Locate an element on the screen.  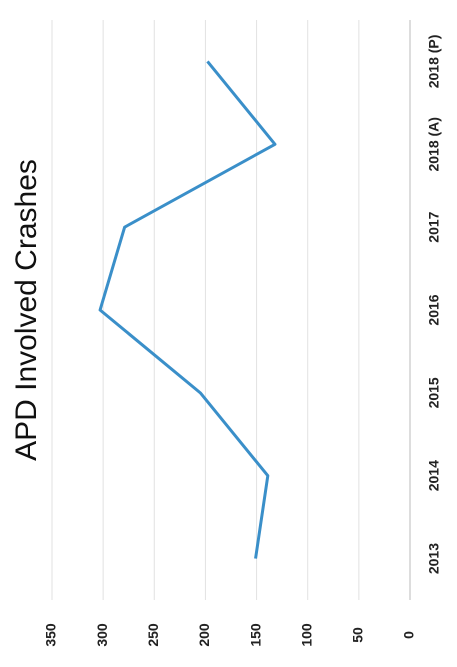
x-tick-label: 2015 is located at coordinates (434, 392).